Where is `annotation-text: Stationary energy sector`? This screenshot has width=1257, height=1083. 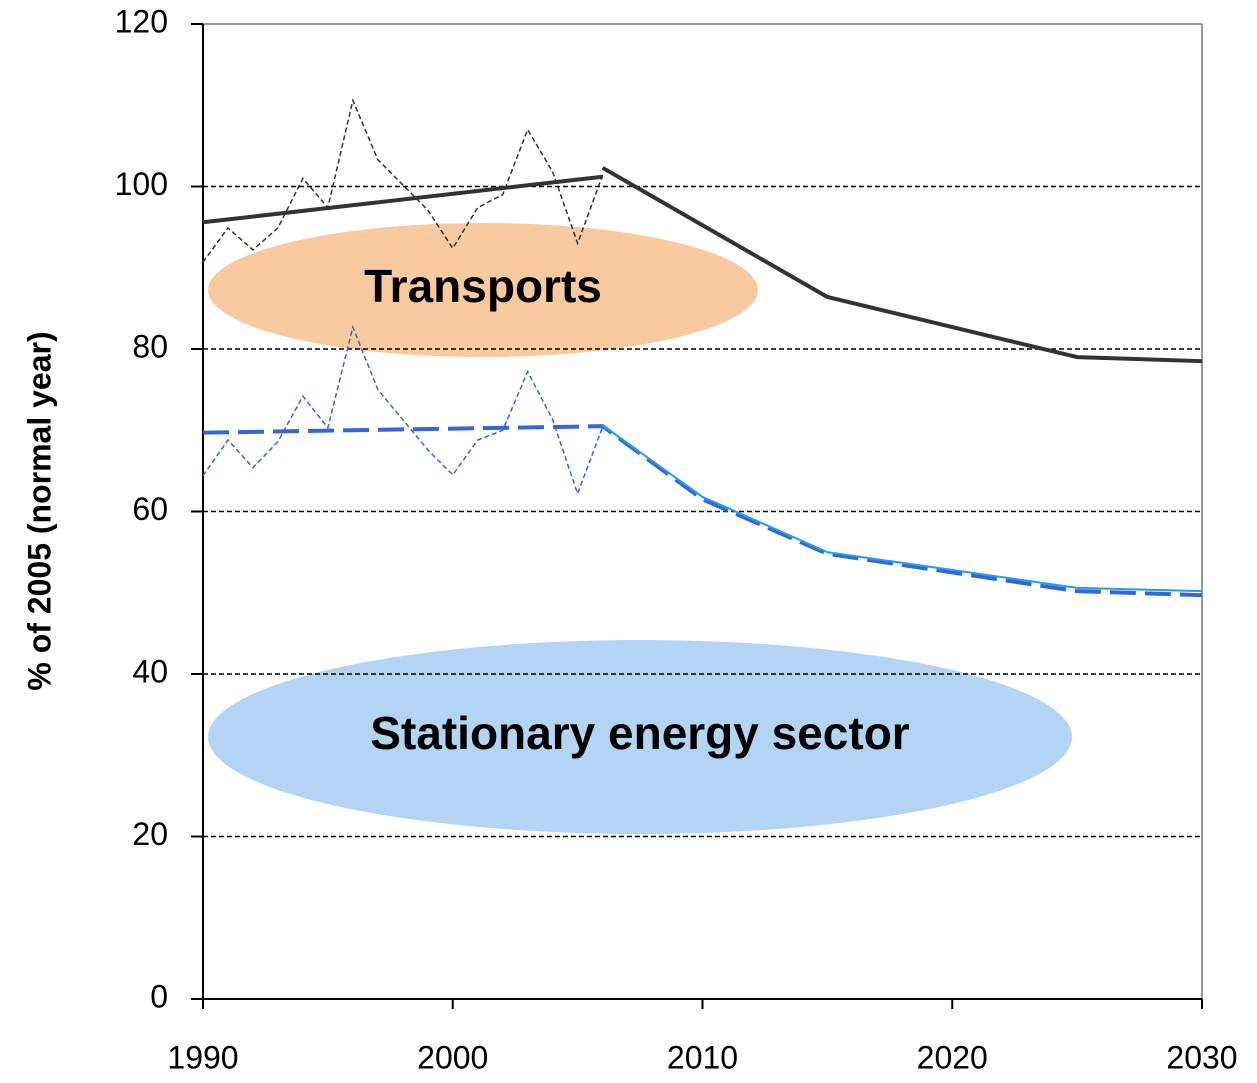 annotation-text: Stationary energy sector is located at coordinates (640, 733).